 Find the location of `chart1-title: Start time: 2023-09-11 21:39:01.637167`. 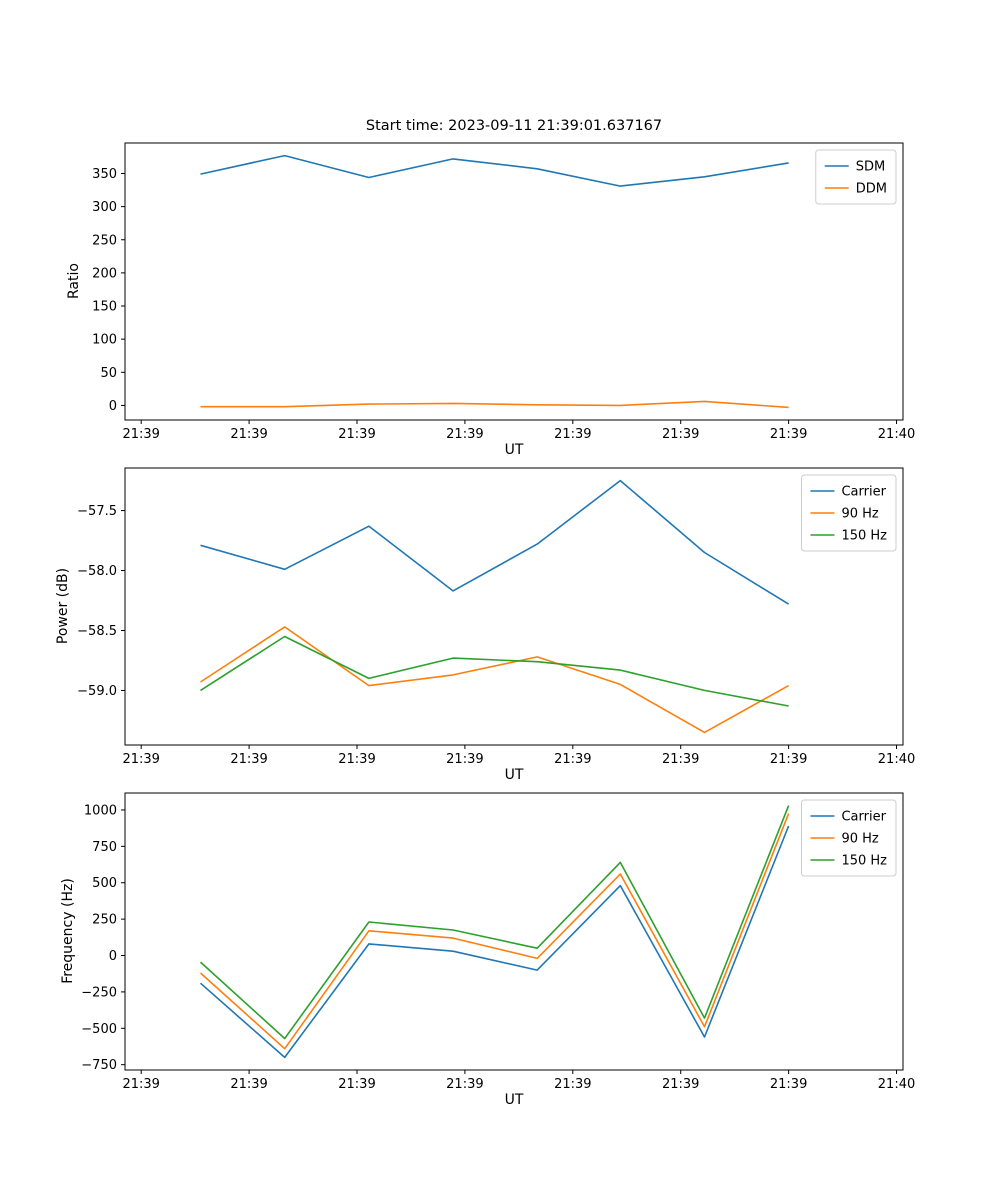

chart1-title: Start time: 2023-09-11 21:39:01.637167 is located at coordinates (514, 126).